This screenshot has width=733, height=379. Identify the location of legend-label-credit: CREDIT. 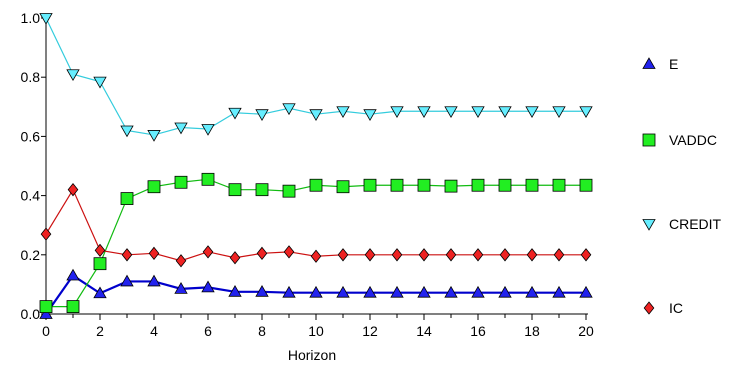
(695, 224).